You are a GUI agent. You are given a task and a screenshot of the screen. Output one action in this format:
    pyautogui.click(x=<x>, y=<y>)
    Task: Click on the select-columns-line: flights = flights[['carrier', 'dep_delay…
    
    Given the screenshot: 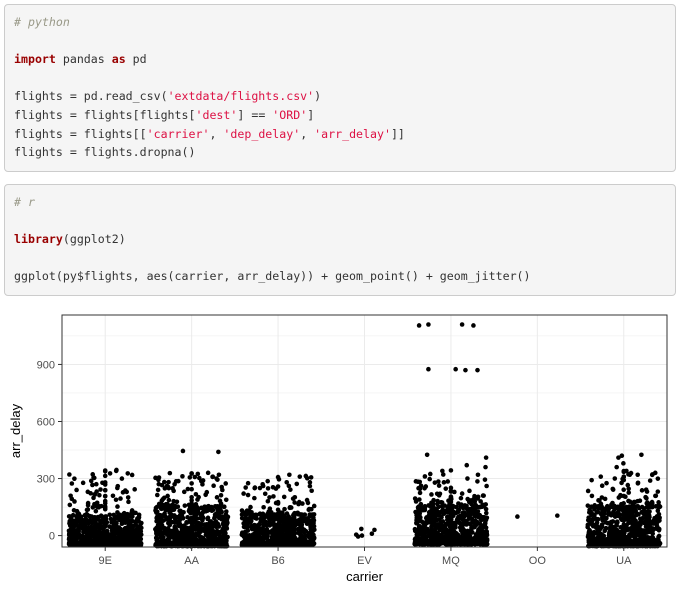 What is the action you would take?
    pyautogui.click(x=209, y=133)
    